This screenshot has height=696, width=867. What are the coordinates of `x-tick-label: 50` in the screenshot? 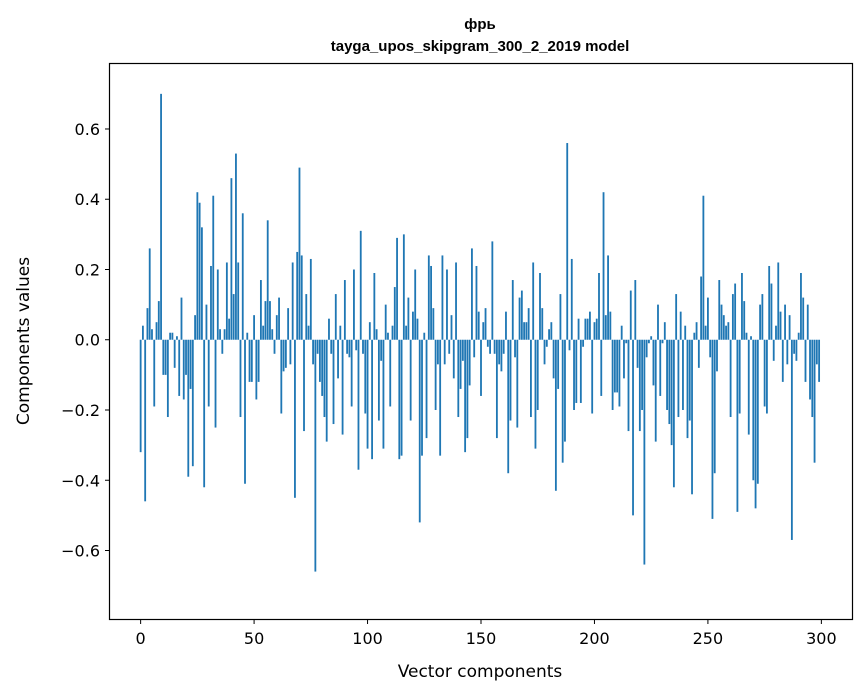 It's located at (254, 638).